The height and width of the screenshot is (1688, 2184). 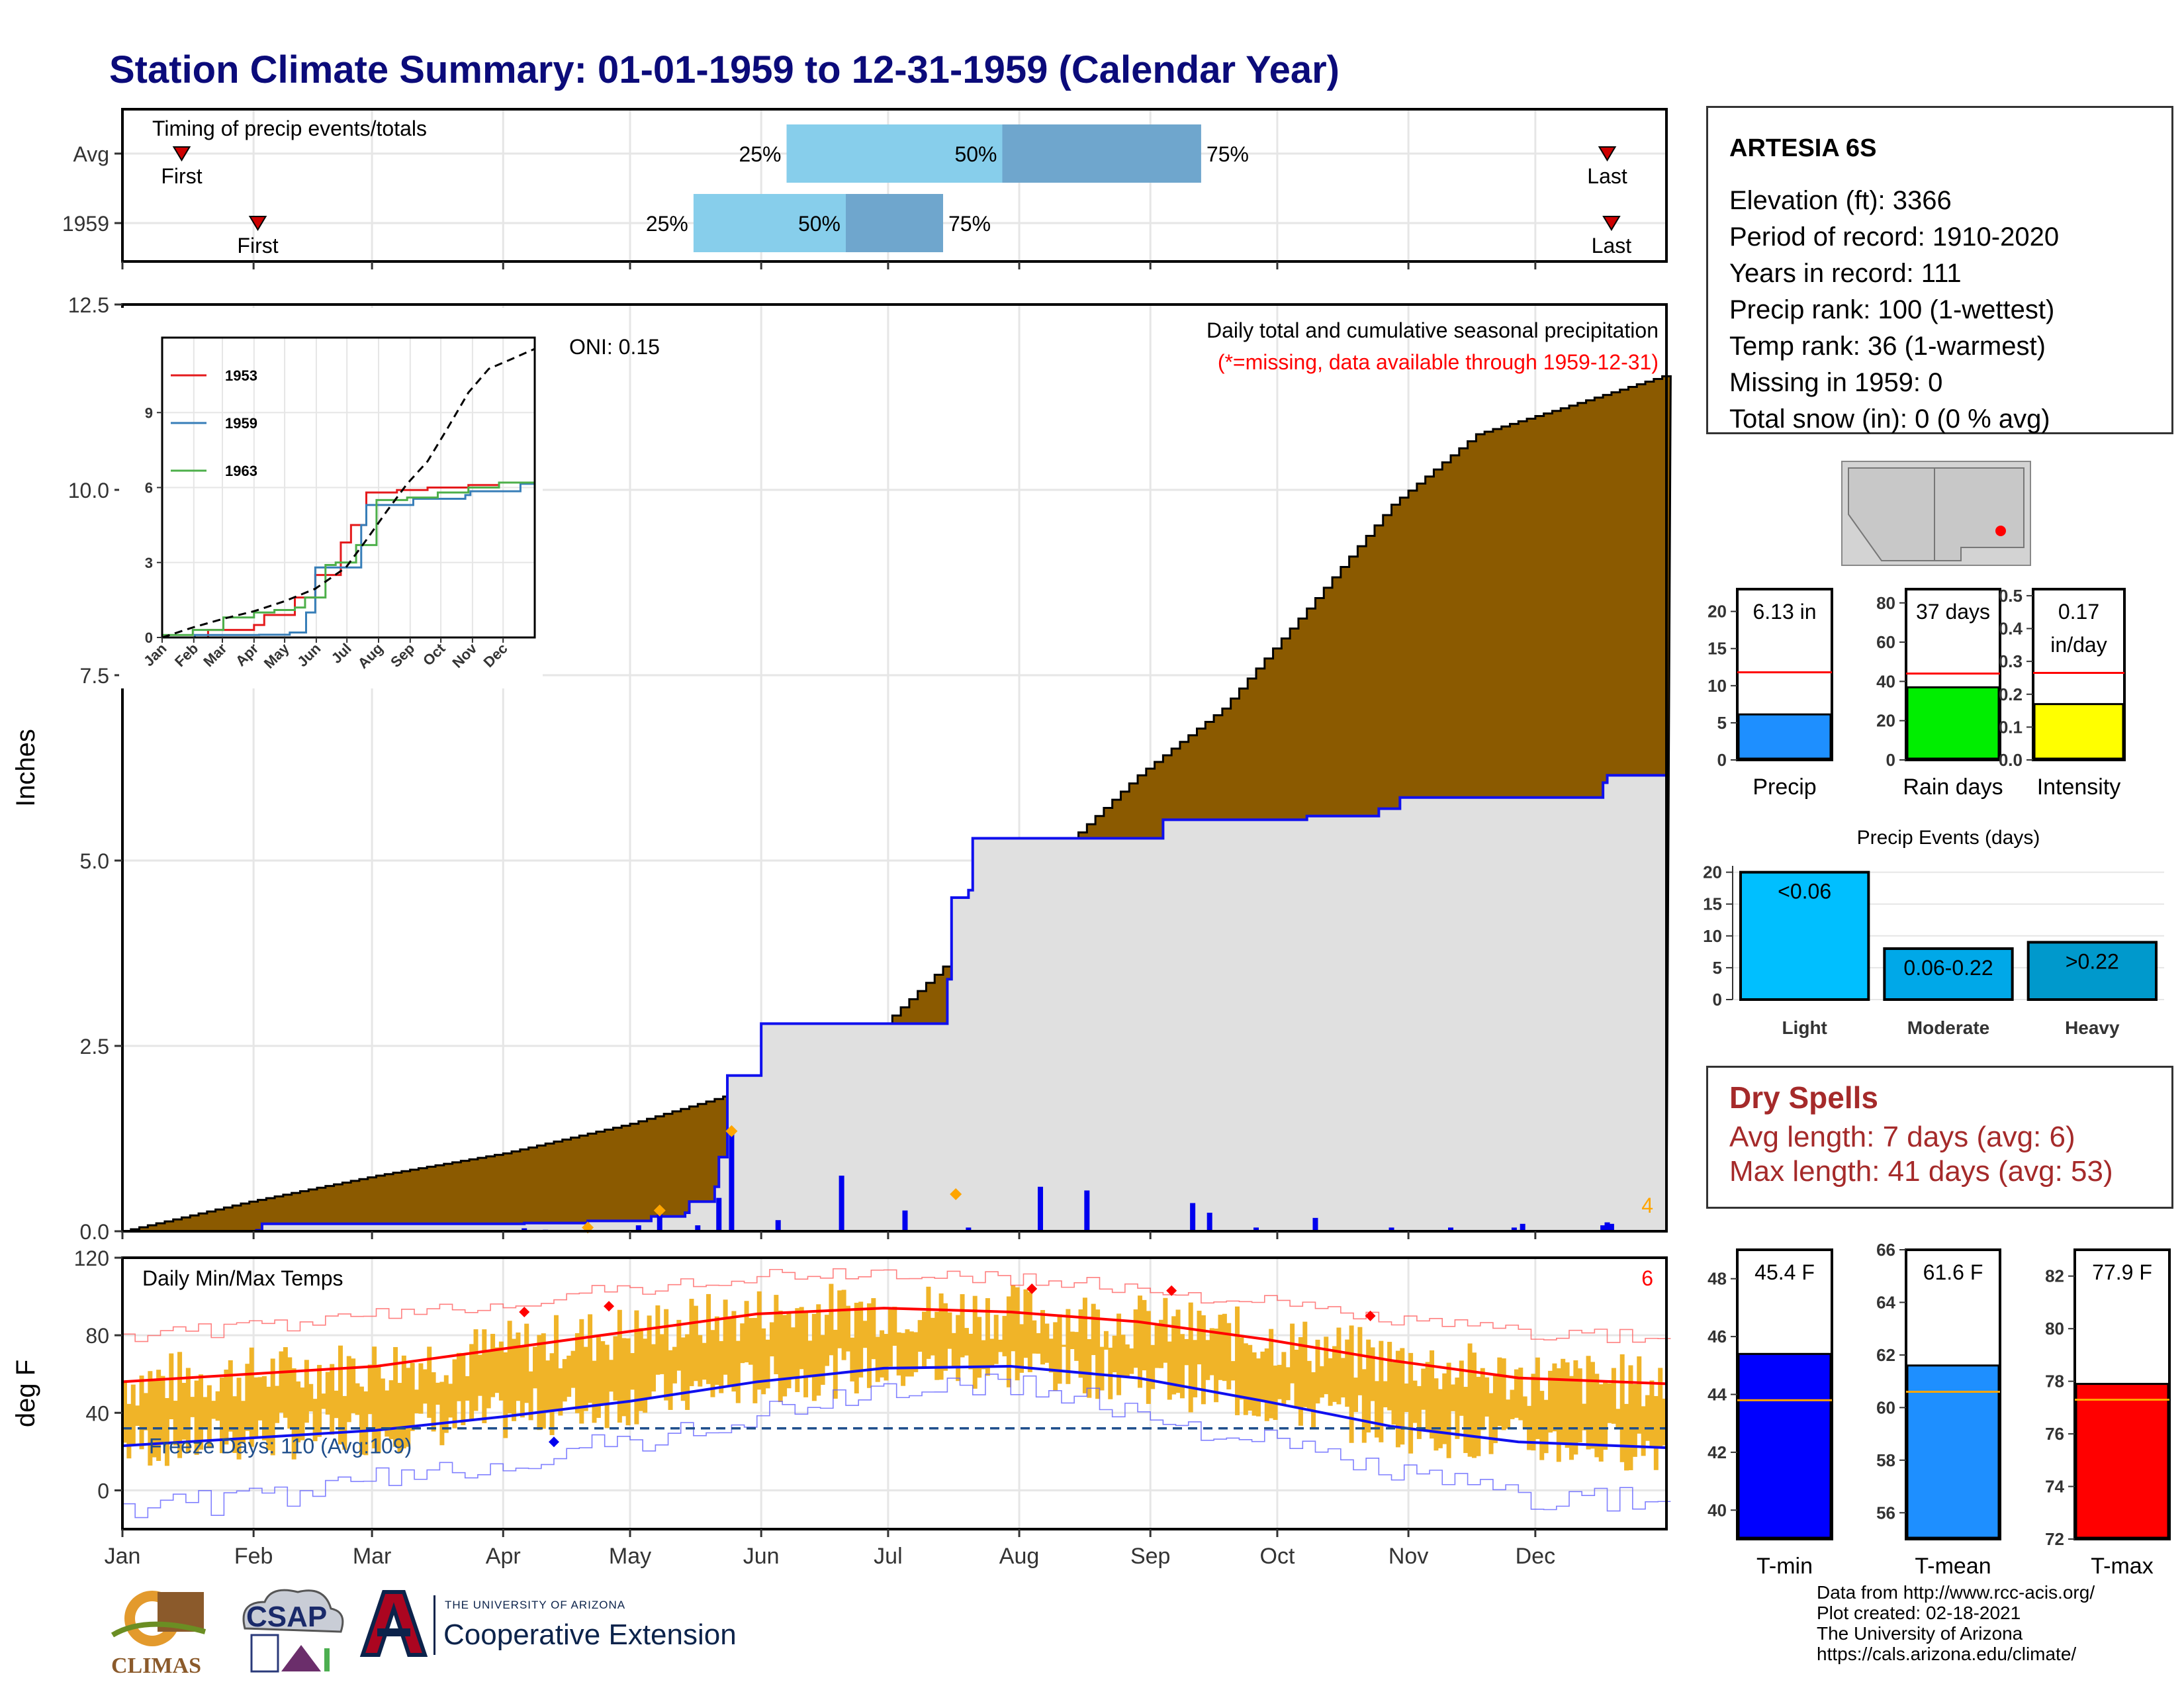 What do you see at coordinates (1712, 936) in the screenshot?
I see `events-ytick-label-2: 10` at bounding box center [1712, 936].